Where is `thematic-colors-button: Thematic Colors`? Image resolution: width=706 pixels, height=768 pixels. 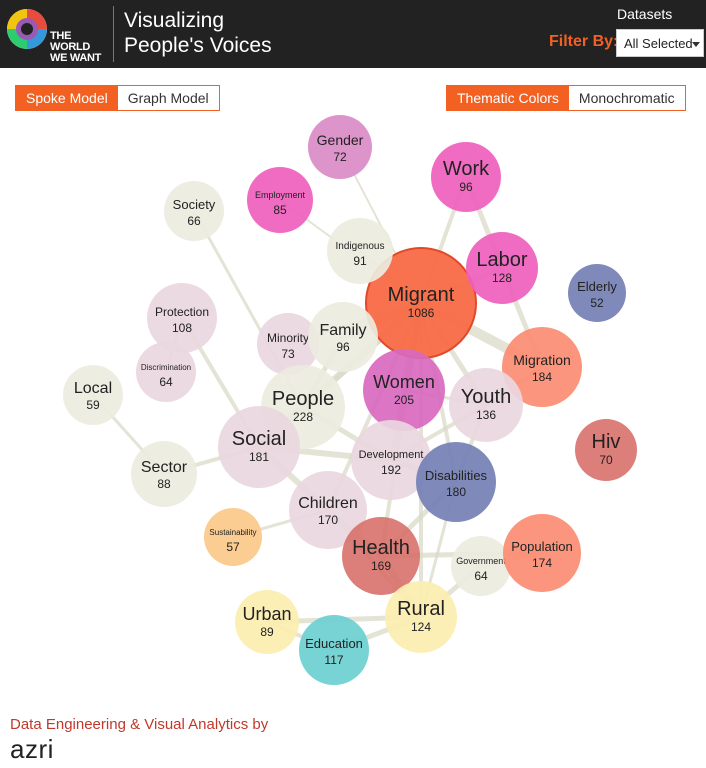 thematic-colors-button: Thematic Colors is located at coordinates (508, 98).